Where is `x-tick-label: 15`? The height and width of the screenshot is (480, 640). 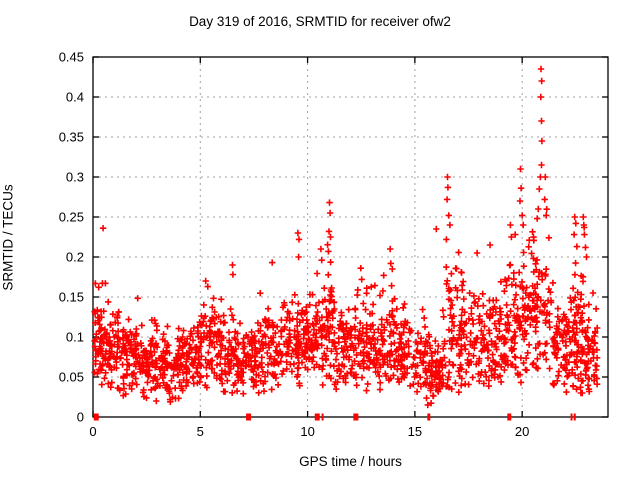 x-tick-label: 15 is located at coordinates (415, 431).